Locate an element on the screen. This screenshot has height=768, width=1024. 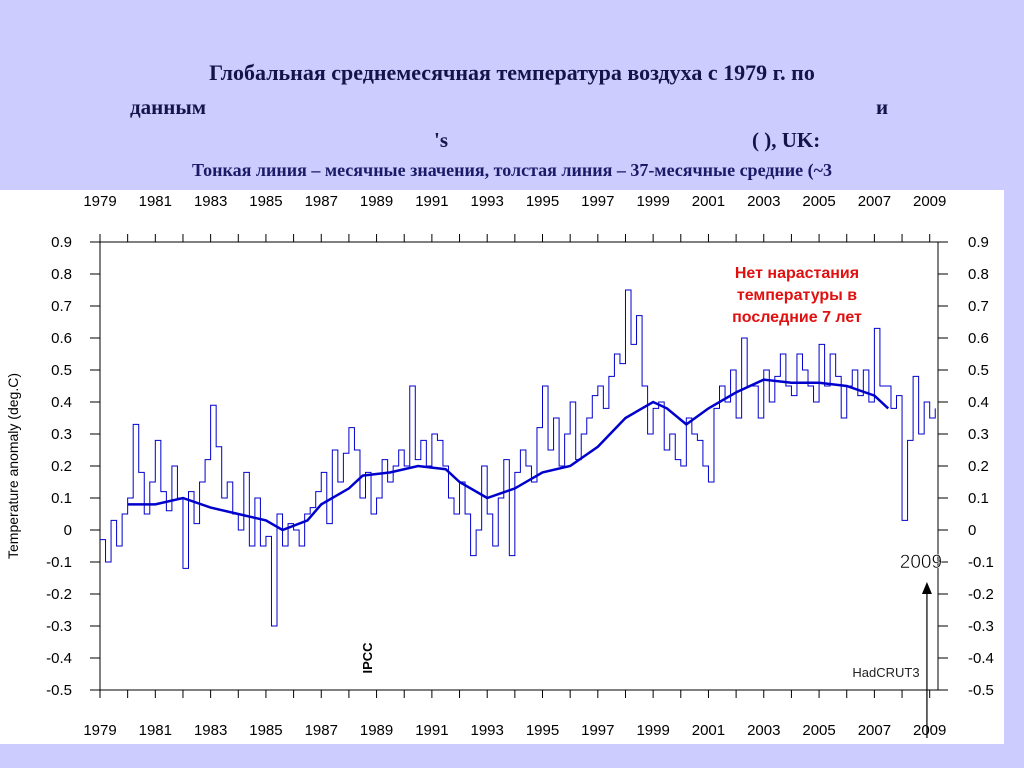
x-tick-label-bottom: 2007 is located at coordinates (874, 730).